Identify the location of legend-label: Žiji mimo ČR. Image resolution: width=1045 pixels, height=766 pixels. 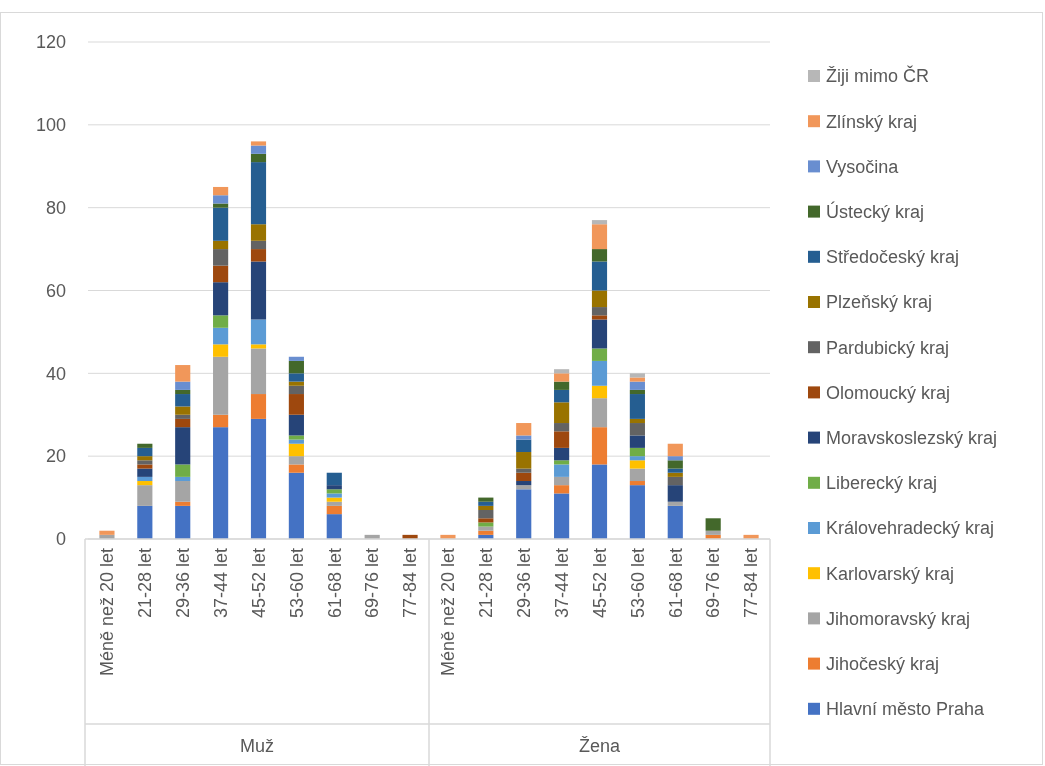
(877, 76).